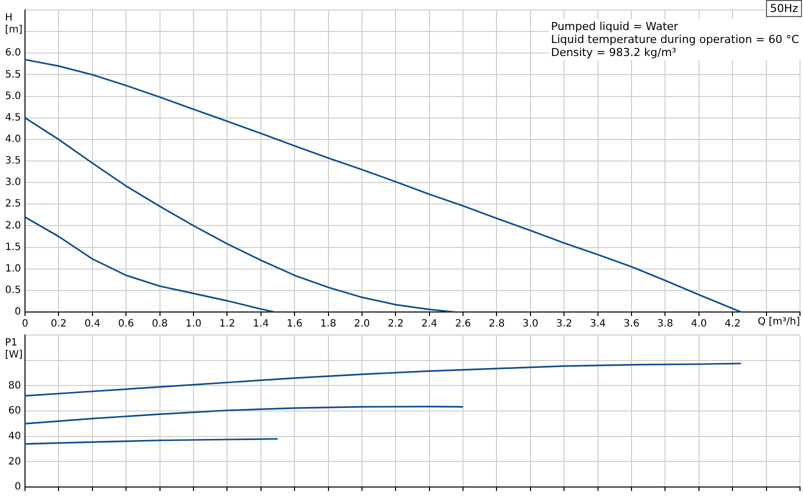 The width and height of the screenshot is (803, 500). I want to click on y-tick-label: 5.0, so click(13, 96).